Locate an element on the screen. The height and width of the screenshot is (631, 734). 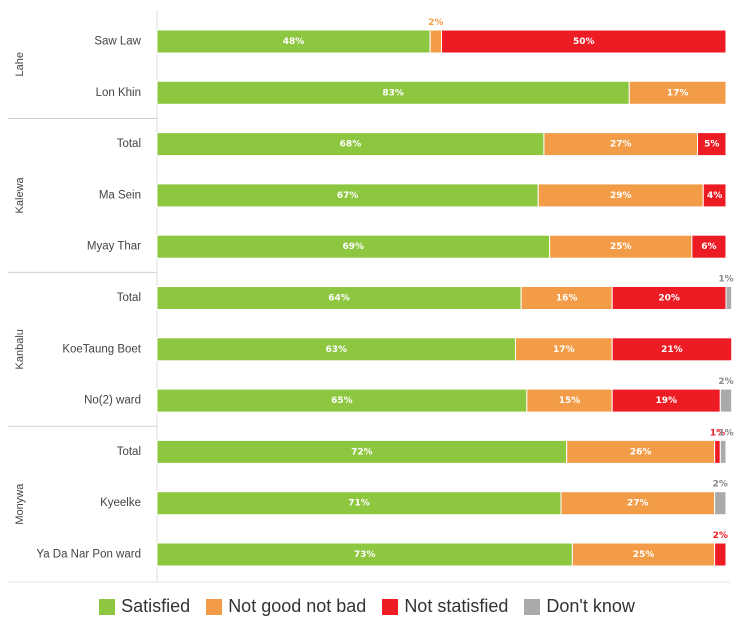
legend-item-not-good-not-bad: Not good not bad is located at coordinates (286, 606).